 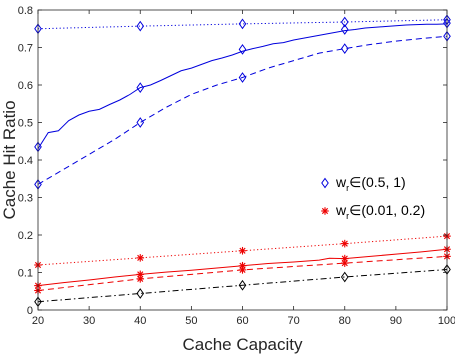 What do you see at coordinates (25, 274) in the screenshot?
I see `y-tick-label: 0.1` at bounding box center [25, 274].